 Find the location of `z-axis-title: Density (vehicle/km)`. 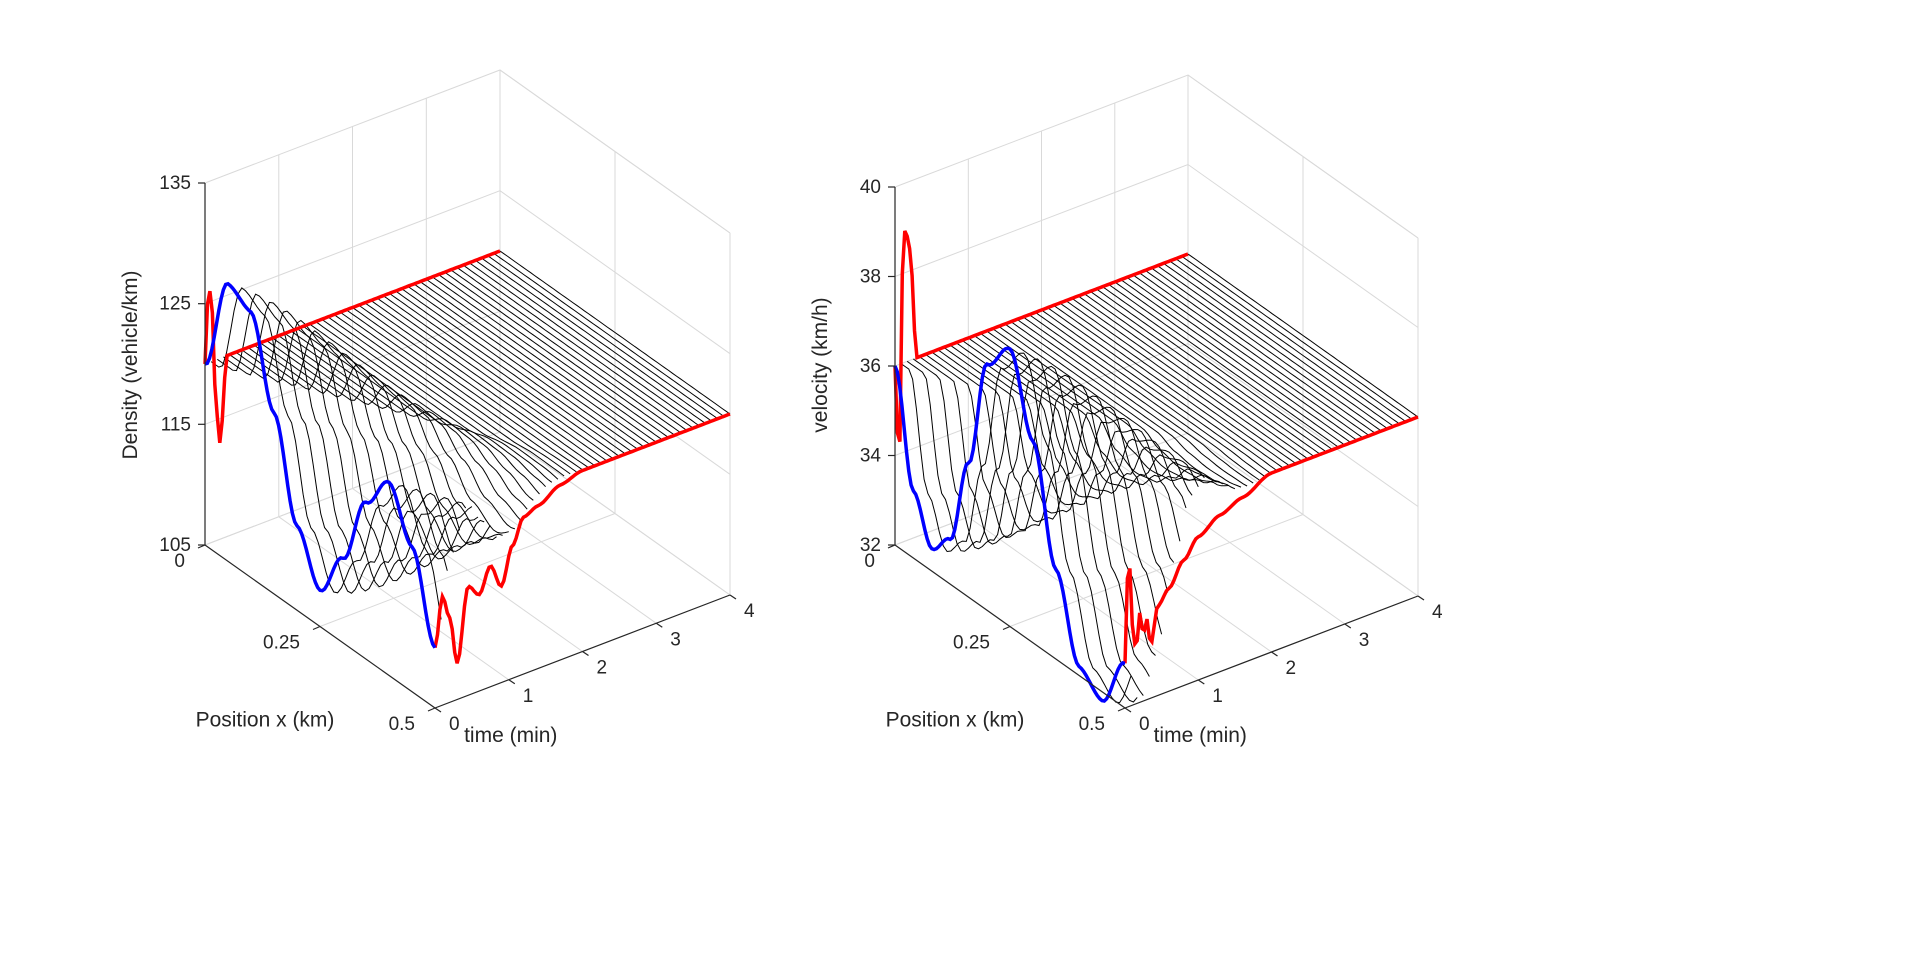

z-axis-title: Density (vehicle/km) is located at coordinates (130, 364).